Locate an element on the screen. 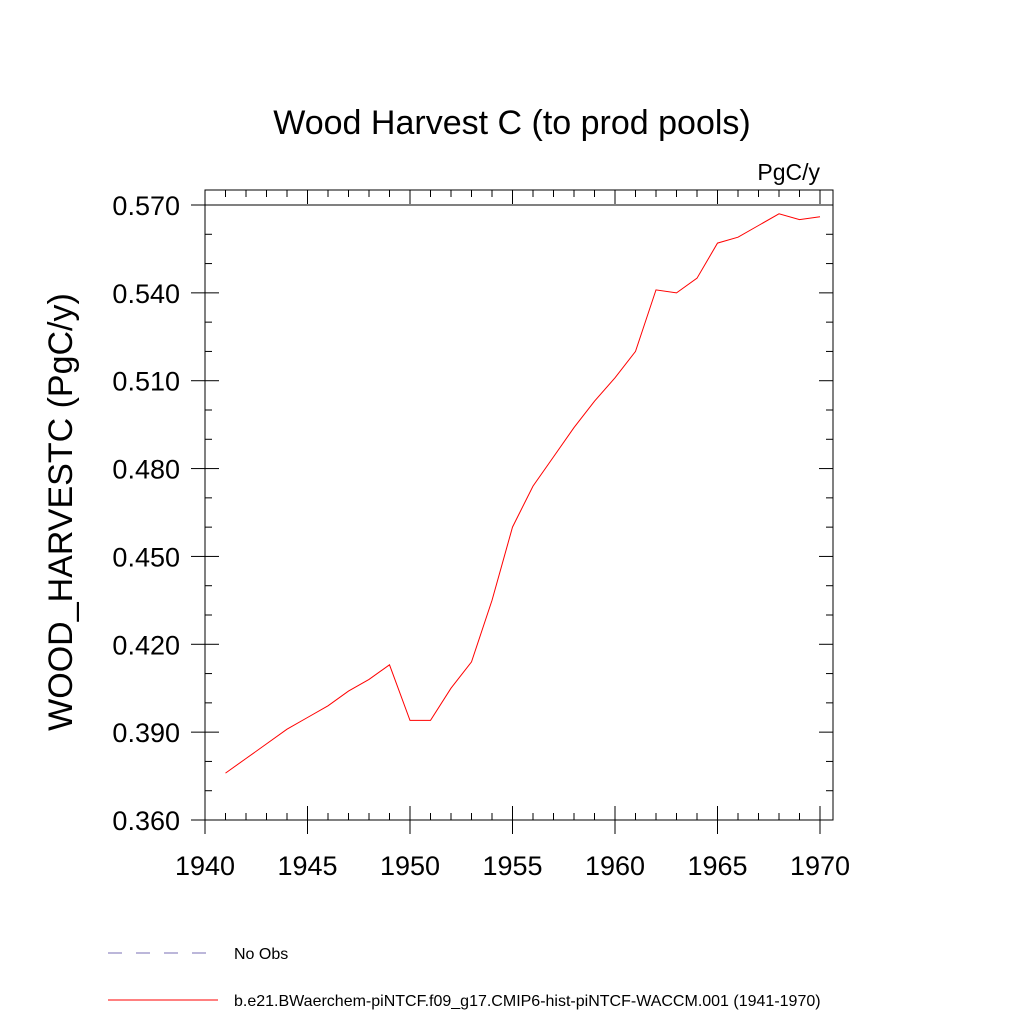  legend-label-no-obs: No Obs is located at coordinates (261, 954).